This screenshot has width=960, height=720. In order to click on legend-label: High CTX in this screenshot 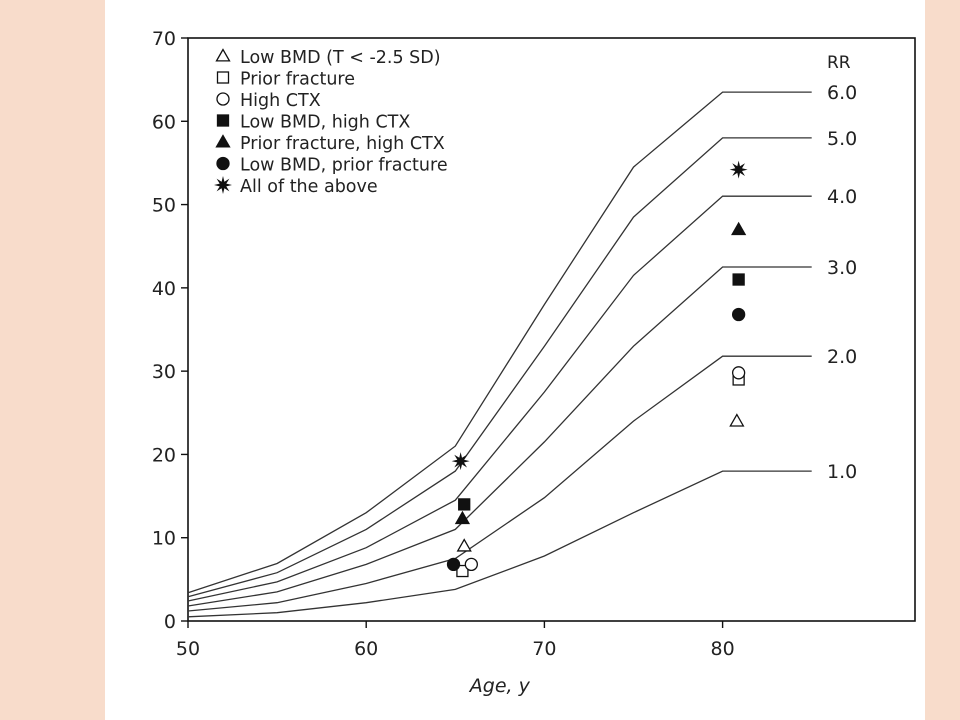, I will do `click(280, 101)`.